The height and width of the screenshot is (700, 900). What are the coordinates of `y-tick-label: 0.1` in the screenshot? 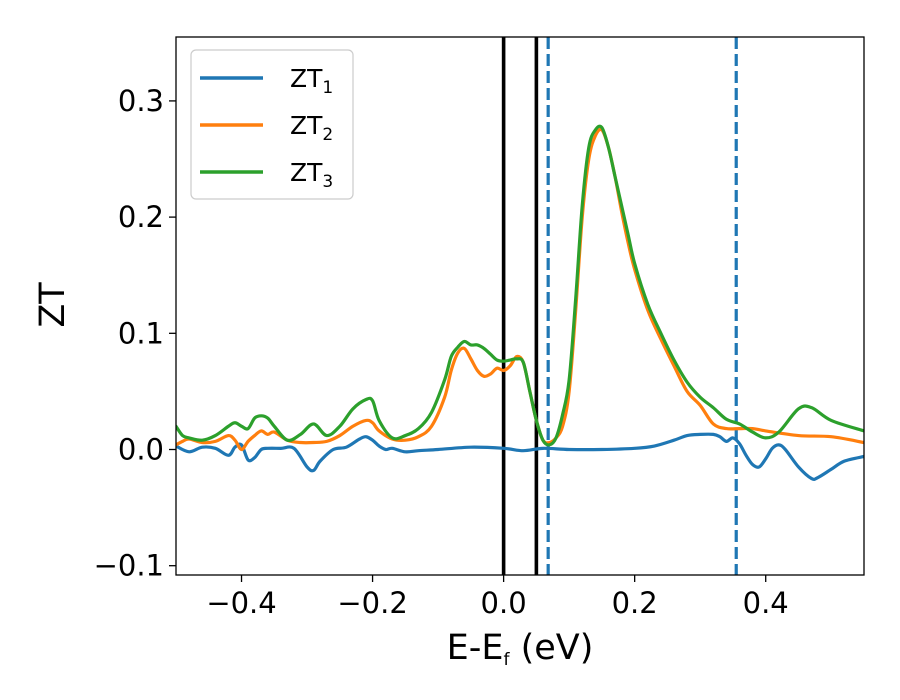 It's located at (141, 333).